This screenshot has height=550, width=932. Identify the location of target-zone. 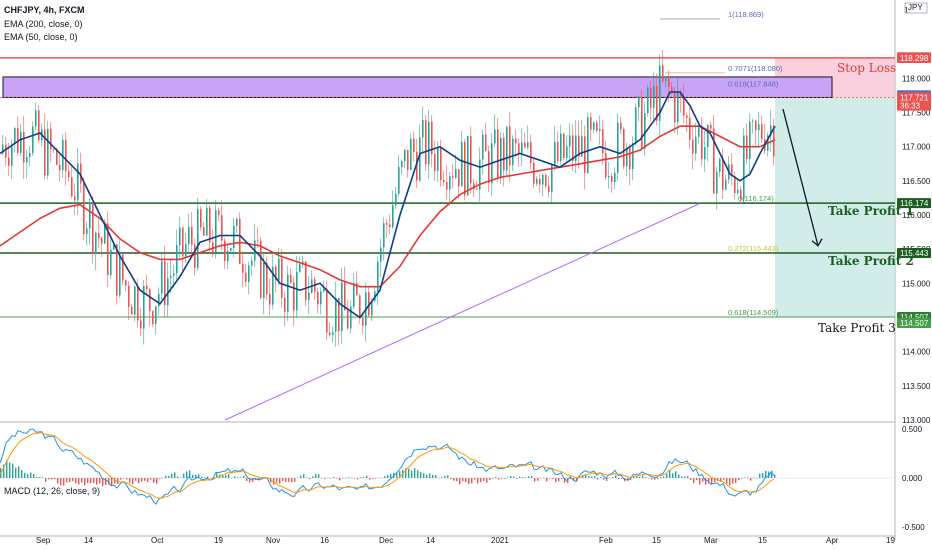
(835, 207).